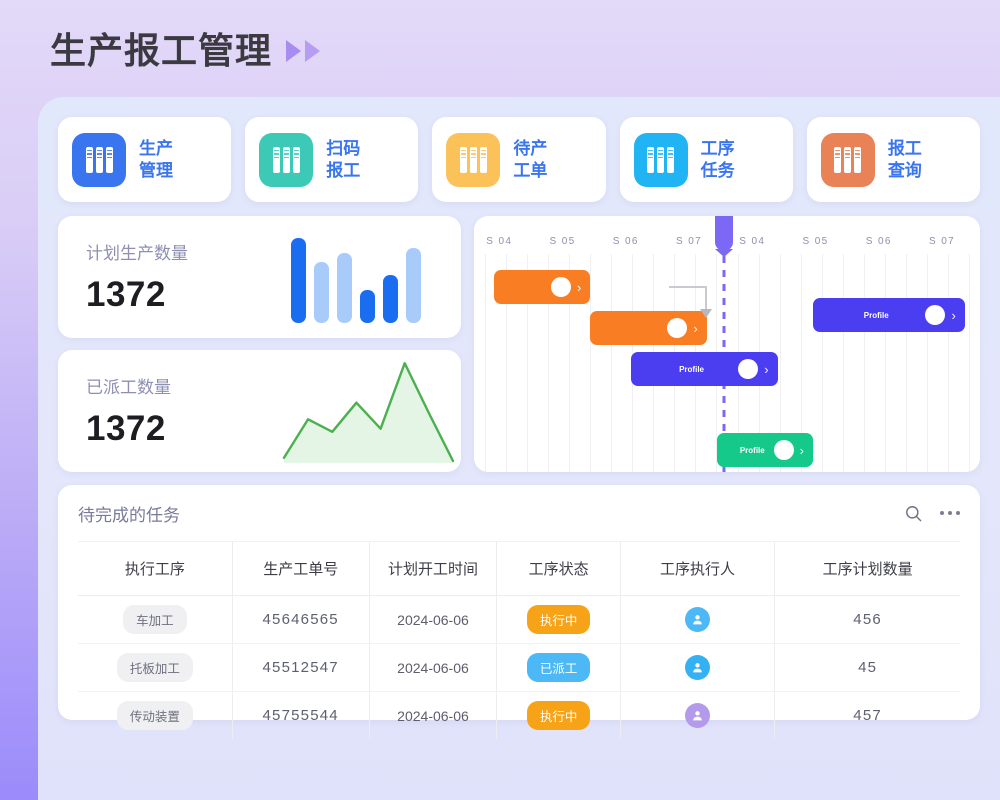 The image size is (1000, 800). I want to click on cell-status: 已派工, so click(558, 667).